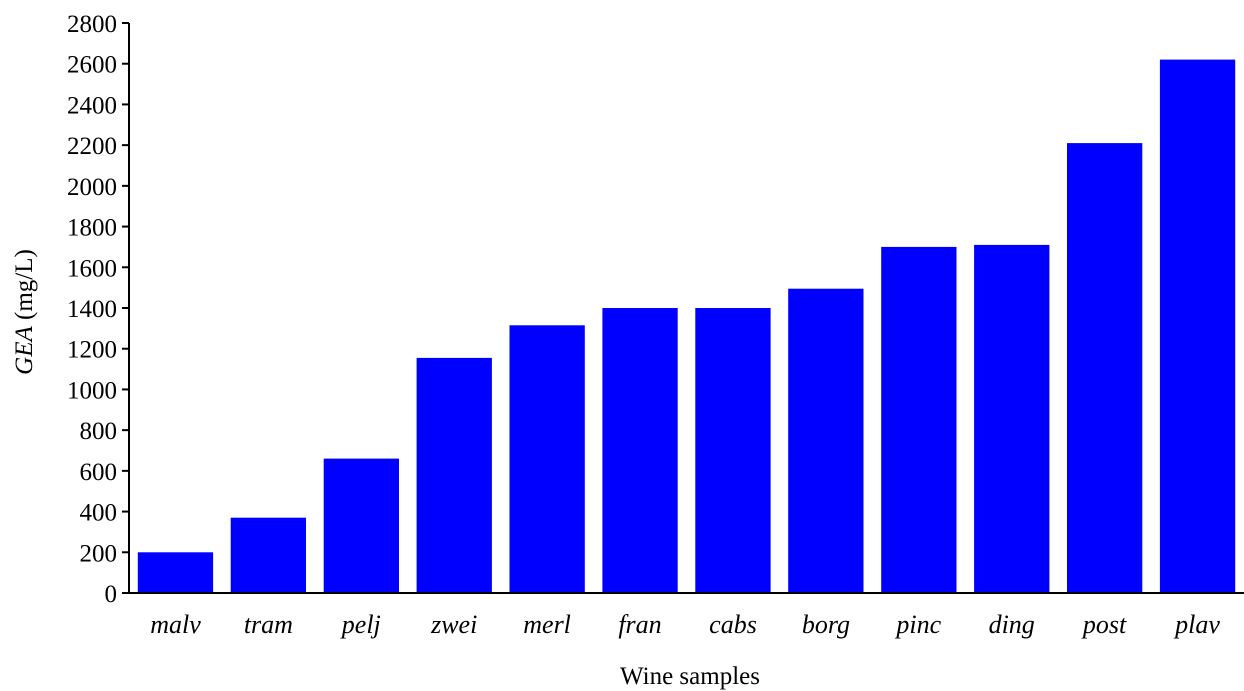  I want to click on x-tick-label: fran, so click(639, 624).